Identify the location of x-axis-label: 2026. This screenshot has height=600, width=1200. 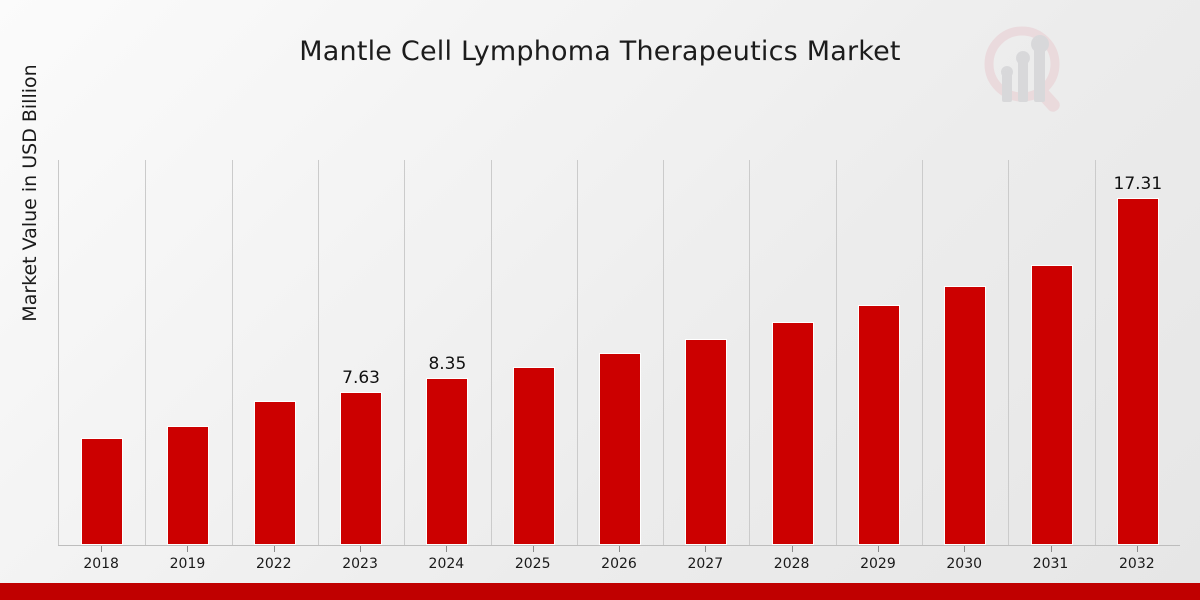
(619, 564).